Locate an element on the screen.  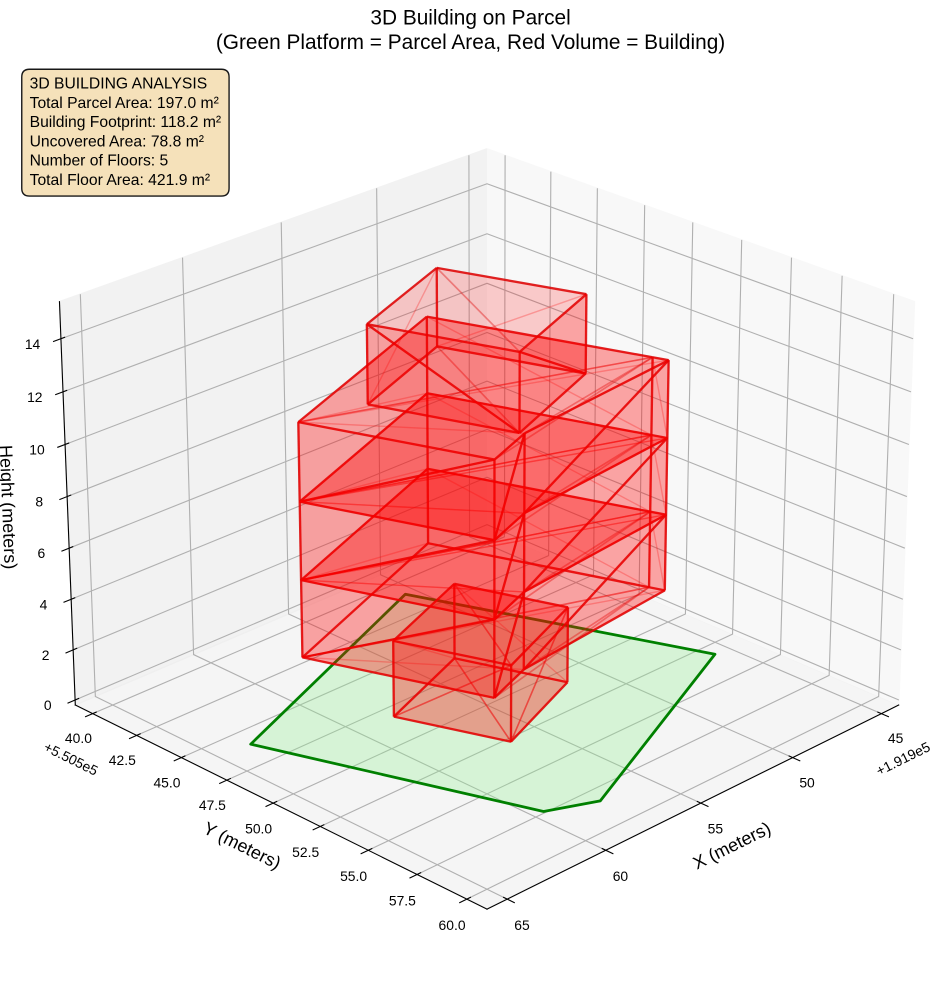
svg-text: 55.0 is located at coordinates (353, 876).